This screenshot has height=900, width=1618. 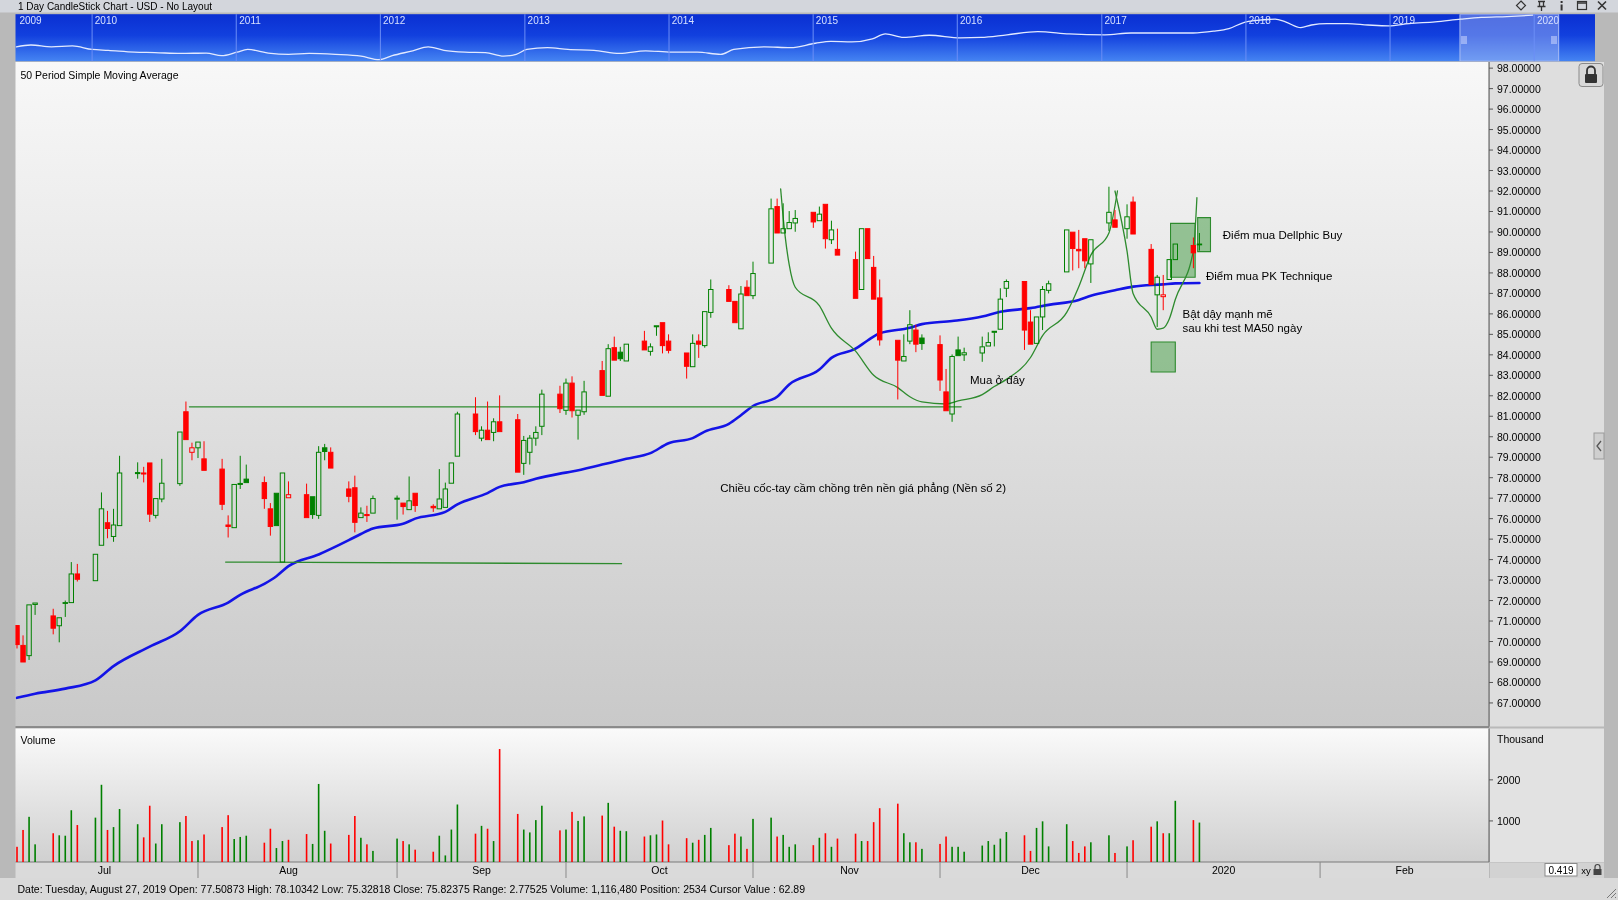 What do you see at coordinates (1519, 334) in the screenshot?
I see `y-tick-label: 85.00000` at bounding box center [1519, 334].